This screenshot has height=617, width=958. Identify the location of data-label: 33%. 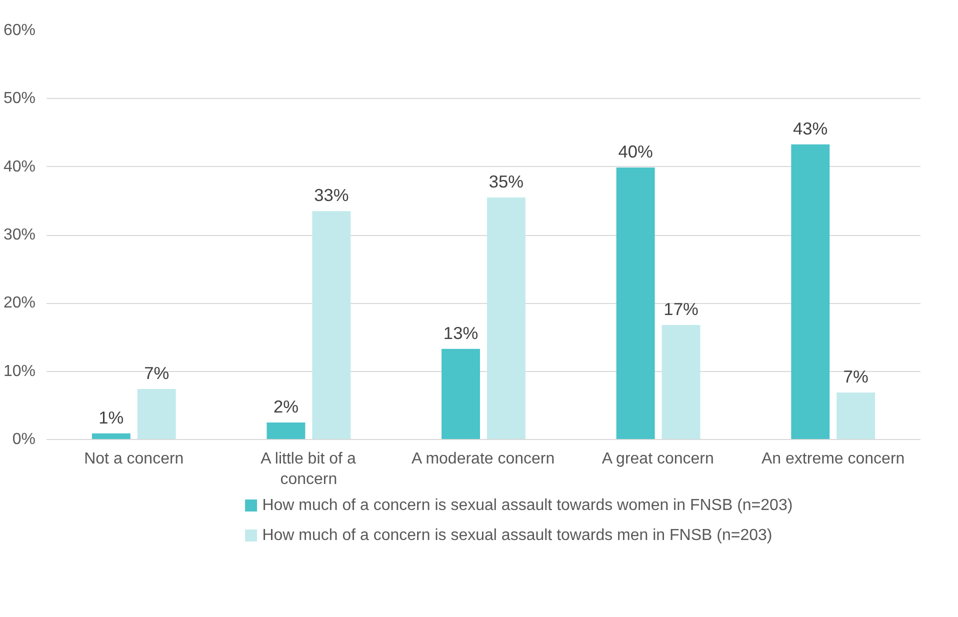
(331, 195).